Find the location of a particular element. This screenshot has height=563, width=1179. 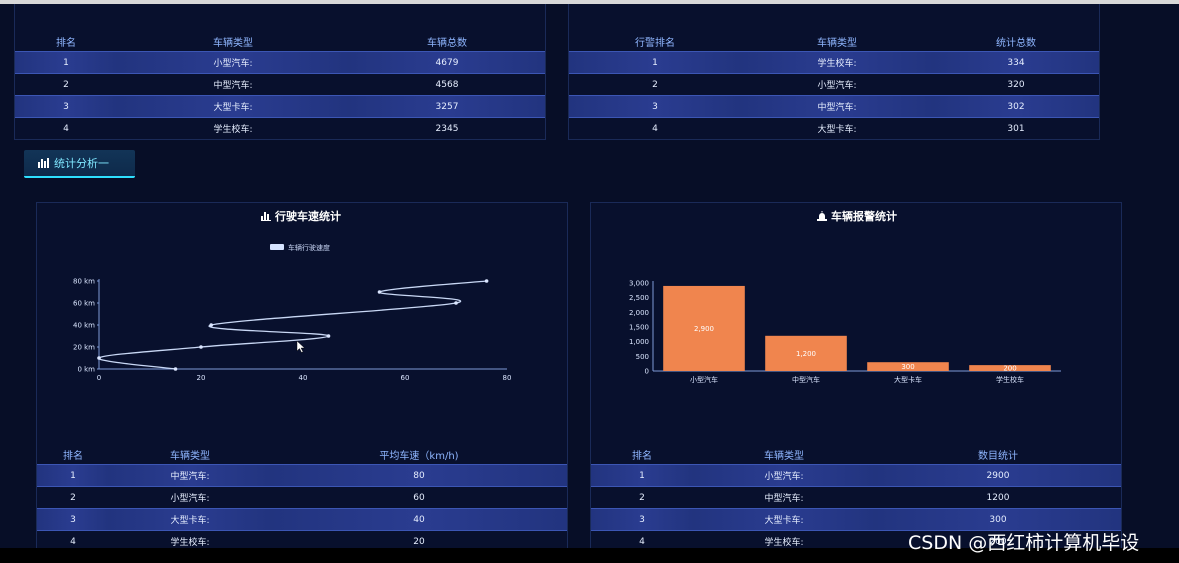

column-header-average-speed: 平均车速（km/h) is located at coordinates (419, 456).